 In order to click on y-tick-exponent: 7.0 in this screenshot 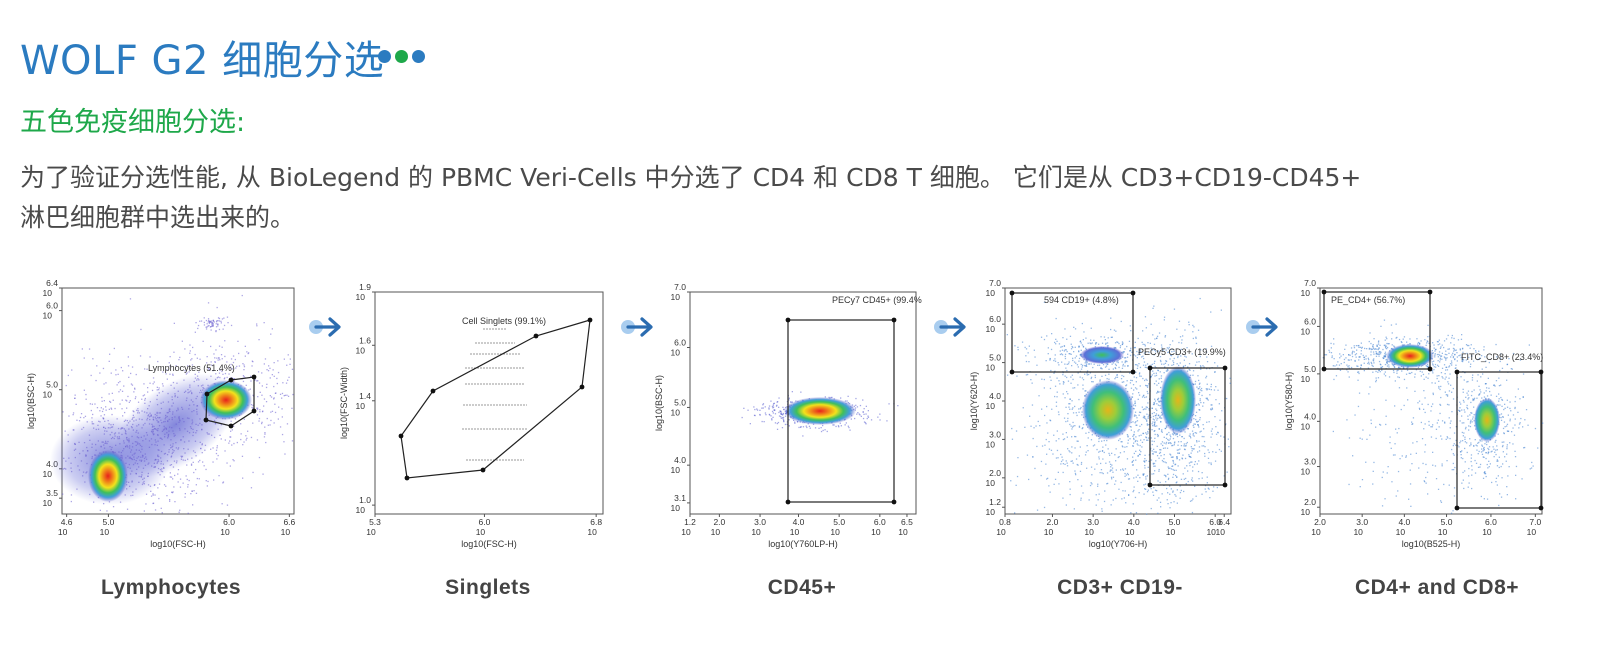, I will do `click(995, 284)`.